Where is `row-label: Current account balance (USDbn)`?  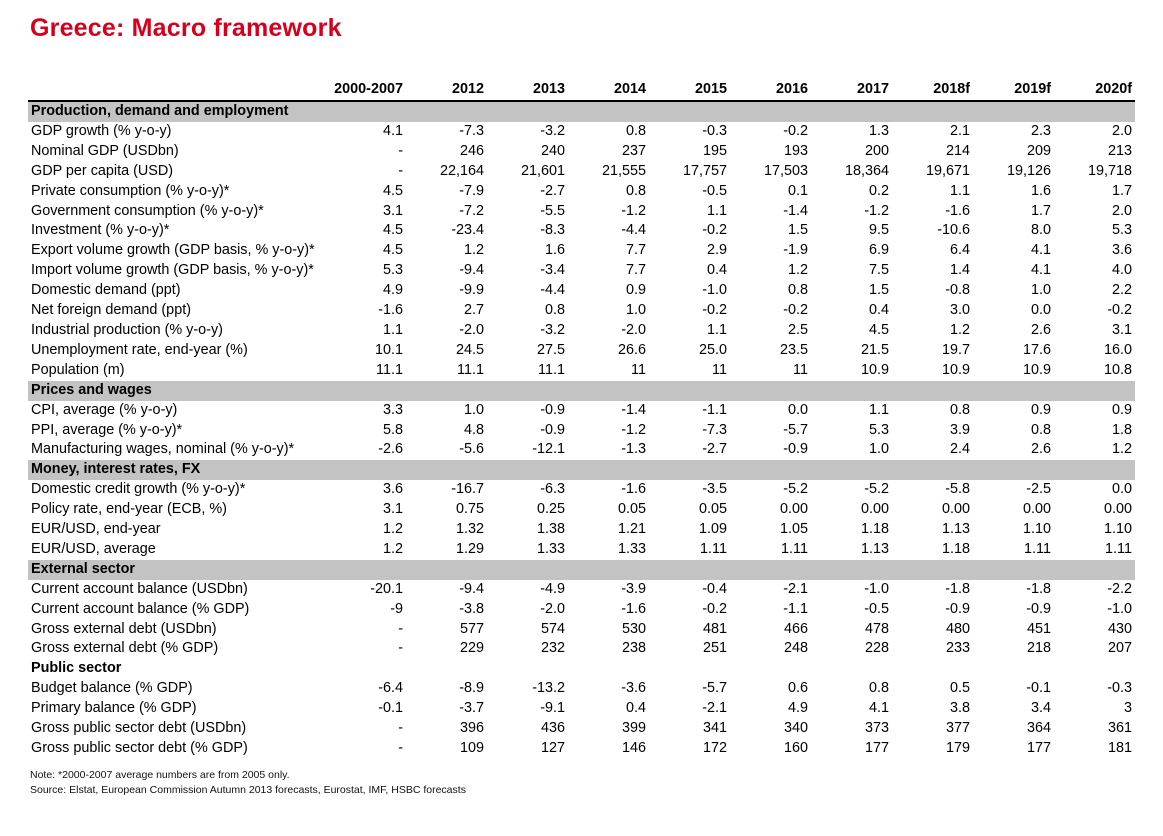 row-label: Current account balance (USDbn) is located at coordinates (139, 588).